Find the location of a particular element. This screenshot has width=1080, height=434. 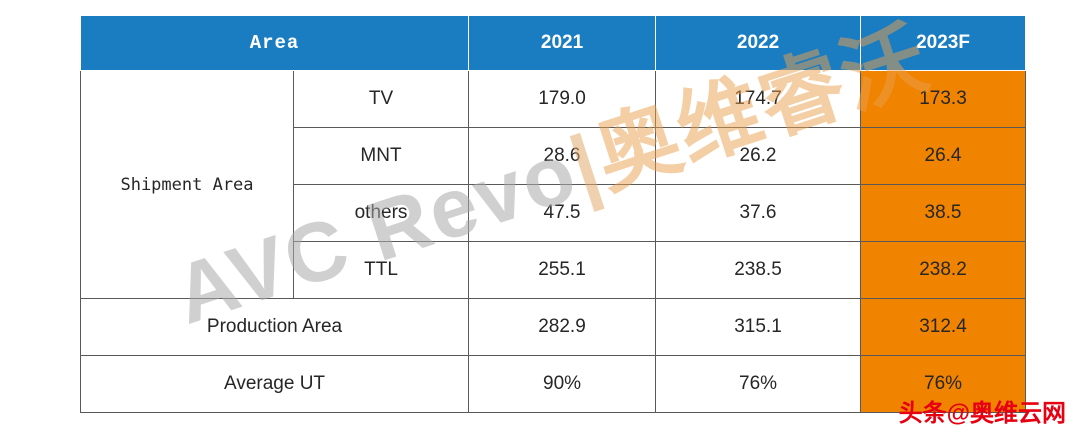

header-2021: 2021 is located at coordinates (562, 43).